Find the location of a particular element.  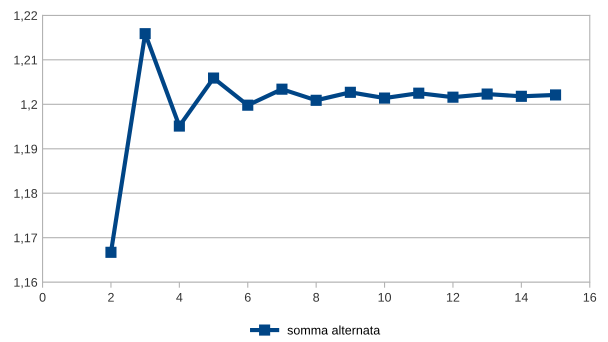

y-tick-label: 1,2 is located at coordinates (29, 105).